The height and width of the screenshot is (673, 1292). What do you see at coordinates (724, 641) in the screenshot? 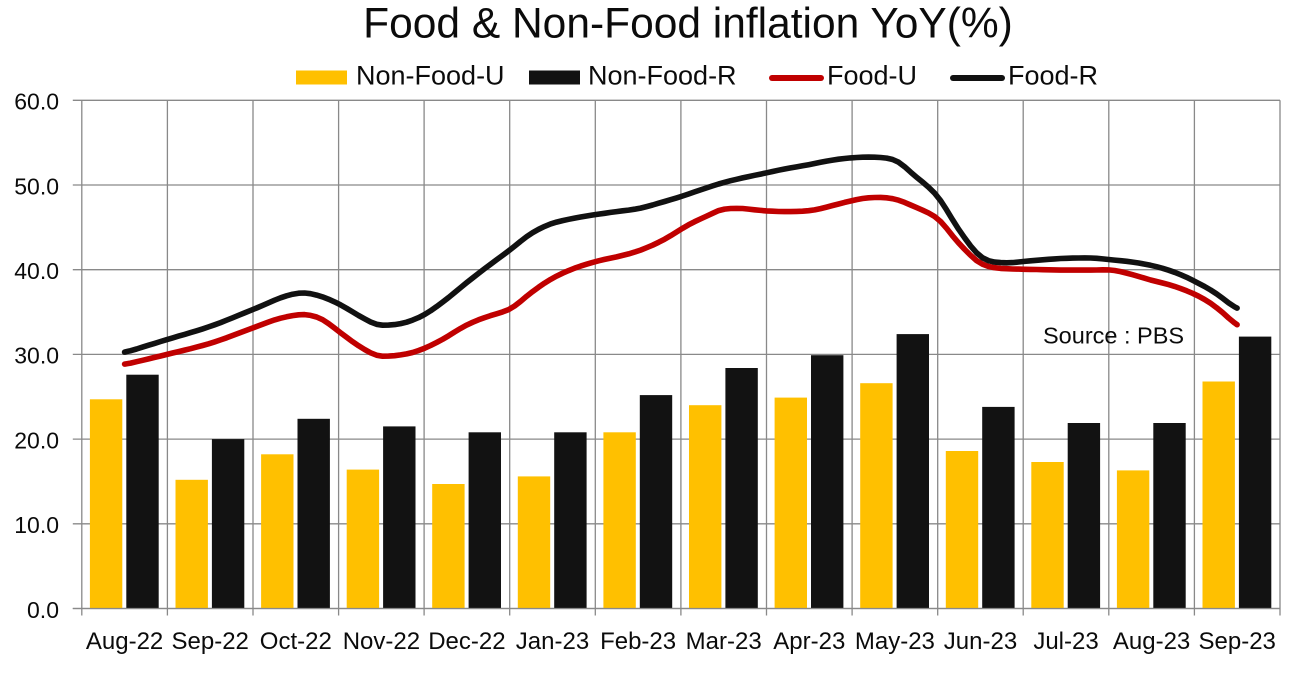
I see `svg-text: Mar-23` at bounding box center [724, 641].